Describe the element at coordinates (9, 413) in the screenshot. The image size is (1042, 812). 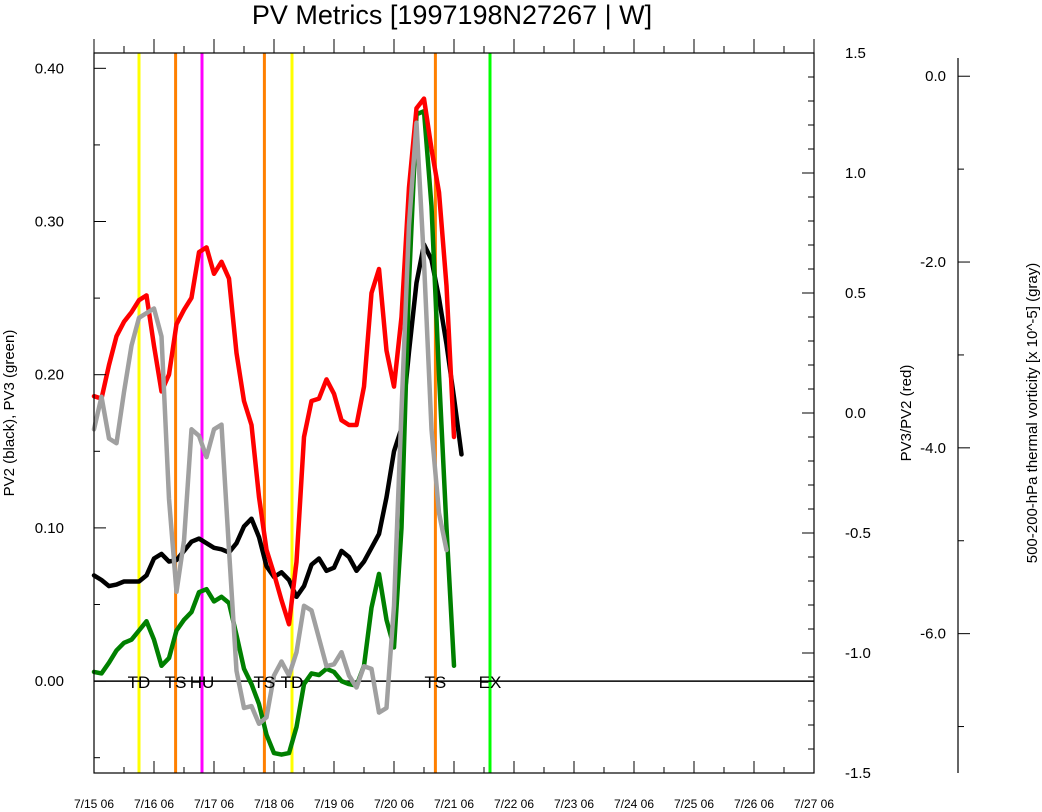
I see `left-axis-label: PV2 (black), PV3 (green)` at that location.